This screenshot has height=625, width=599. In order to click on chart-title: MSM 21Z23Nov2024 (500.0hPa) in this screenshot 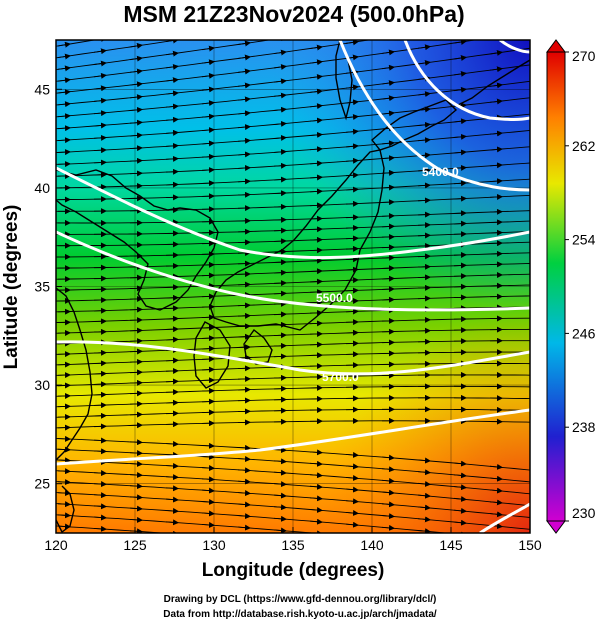, I will do `click(293, 14)`.